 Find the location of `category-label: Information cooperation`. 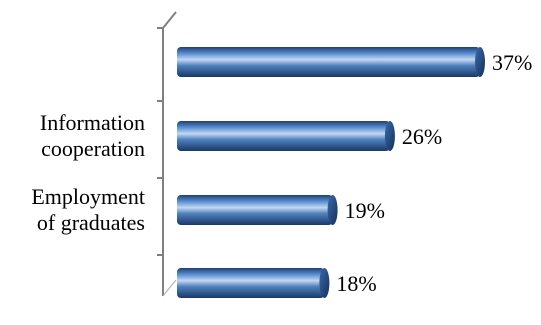

category-label: Information cooperation is located at coordinates (92, 135).